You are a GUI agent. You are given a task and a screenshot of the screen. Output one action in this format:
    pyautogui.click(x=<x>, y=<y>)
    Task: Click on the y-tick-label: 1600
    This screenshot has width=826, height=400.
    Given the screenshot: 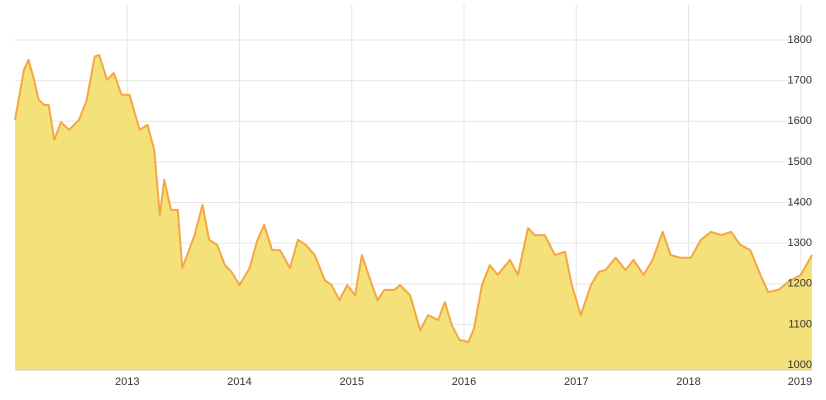 What is the action you would take?
    pyautogui.click(x=800, y=121)
    